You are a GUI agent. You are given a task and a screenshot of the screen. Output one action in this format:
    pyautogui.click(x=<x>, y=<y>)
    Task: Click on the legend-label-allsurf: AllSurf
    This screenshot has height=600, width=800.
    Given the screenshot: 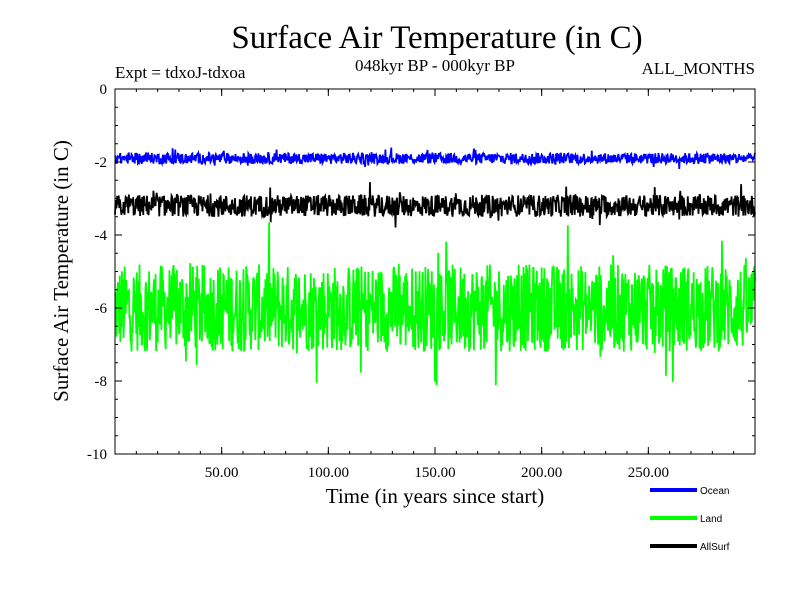 What is the action you would take?
    pyautogui.click(x=715, y=547)
    